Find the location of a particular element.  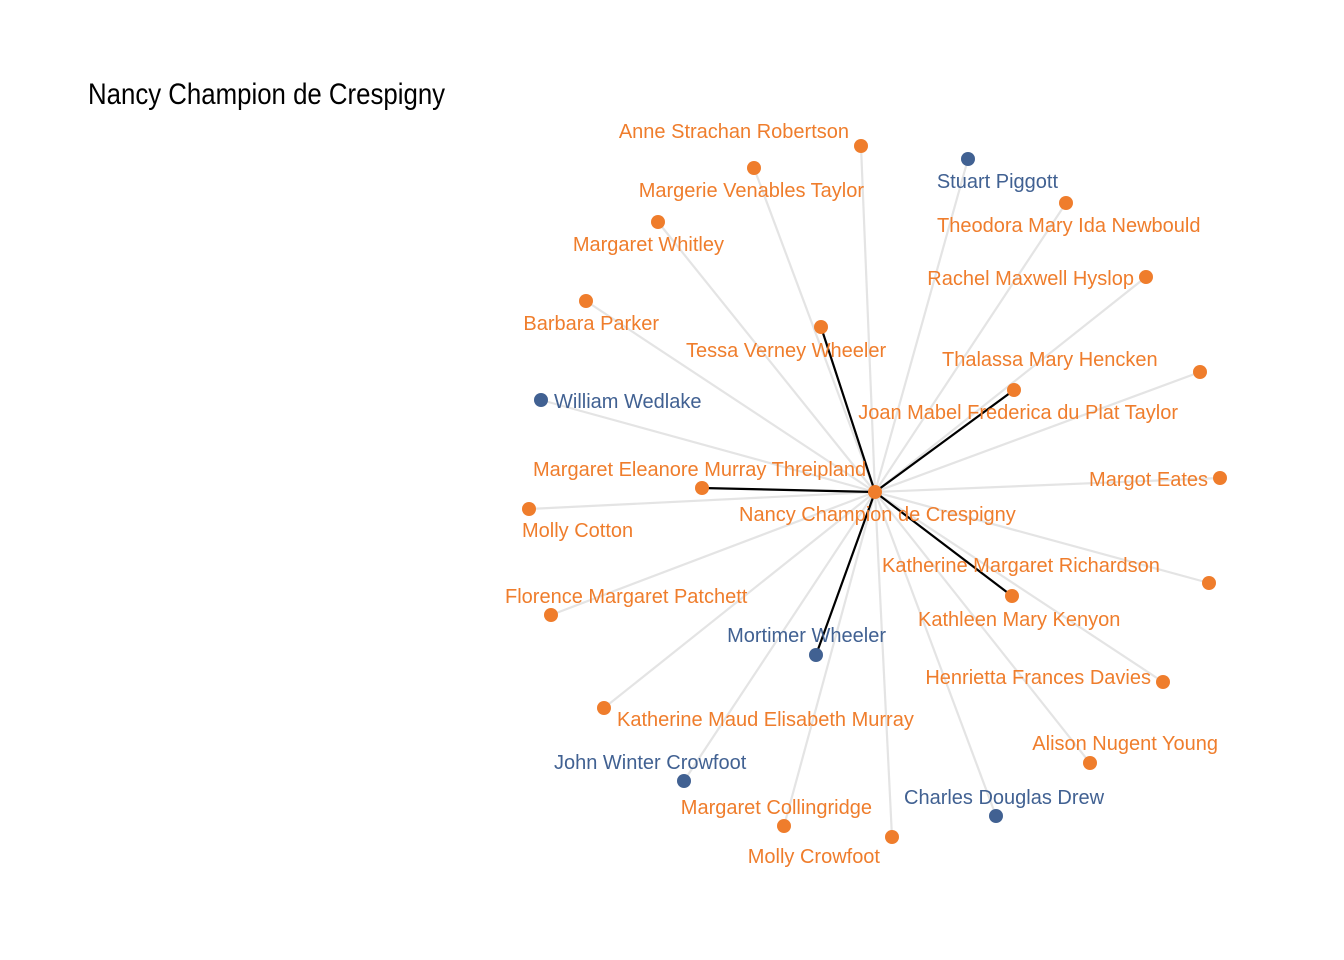

node-joan-mabel-frederica-du-plat-taylor is located at coordinates (1200, 372).